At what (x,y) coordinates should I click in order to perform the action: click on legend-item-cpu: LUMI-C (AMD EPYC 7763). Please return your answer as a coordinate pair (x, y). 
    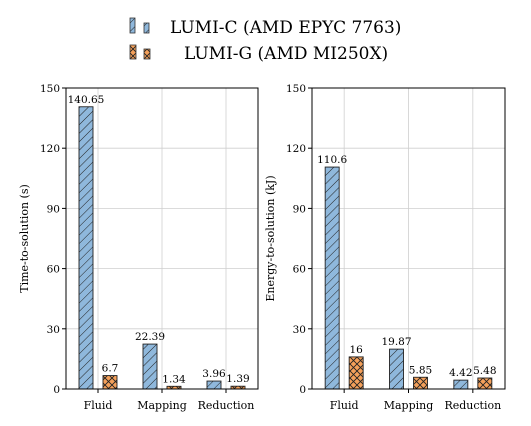
    Looking at the image, I should click on (265, 27).